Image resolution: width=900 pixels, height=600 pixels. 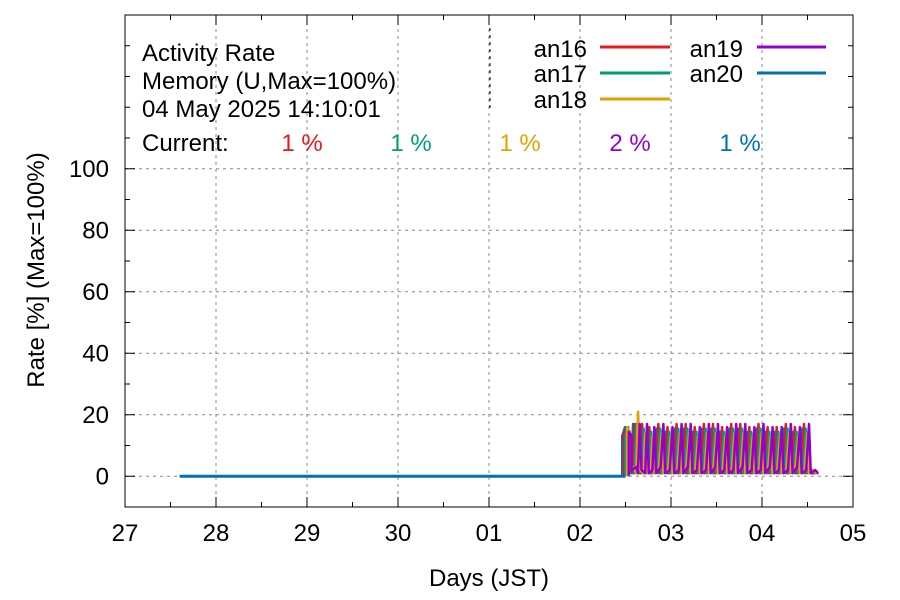 I want to click on y-tick-label: 60, so click(x=95, y=292).